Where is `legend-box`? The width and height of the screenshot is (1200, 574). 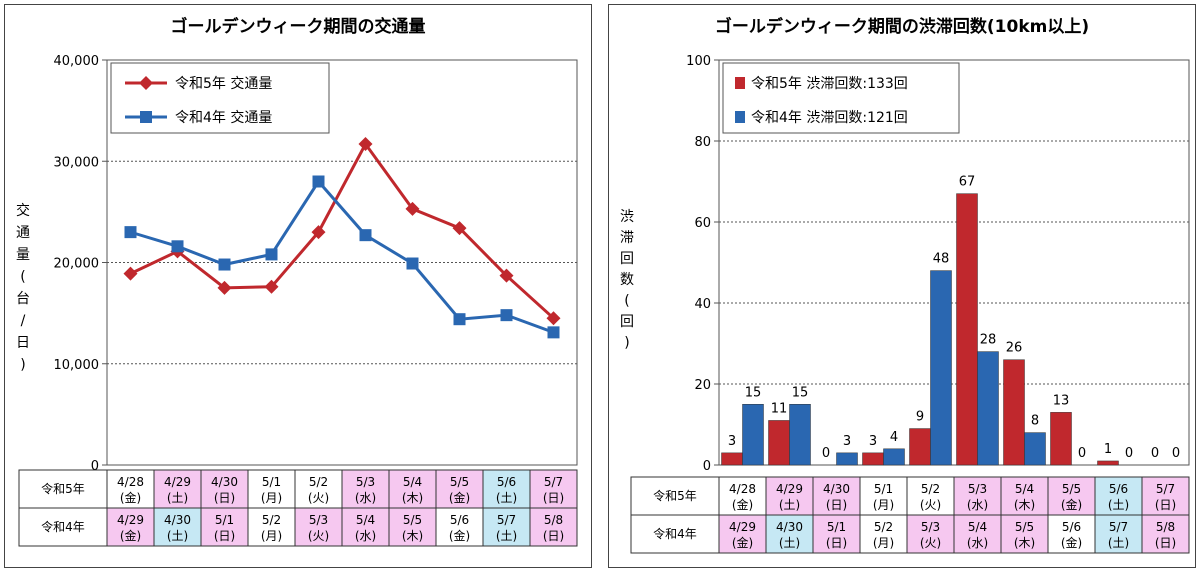
legend-box is located at coordinates (841, 98).